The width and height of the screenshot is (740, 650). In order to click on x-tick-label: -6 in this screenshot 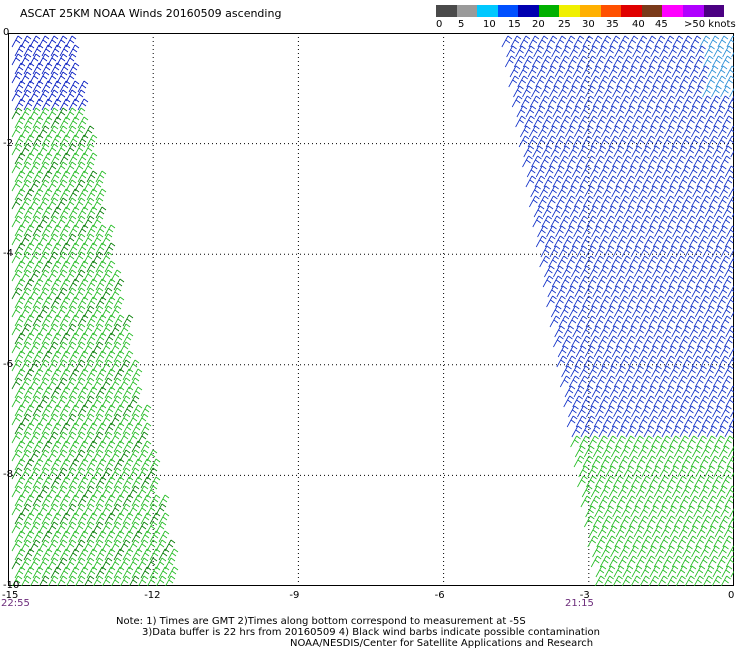, I will do `click(439, 595)`.